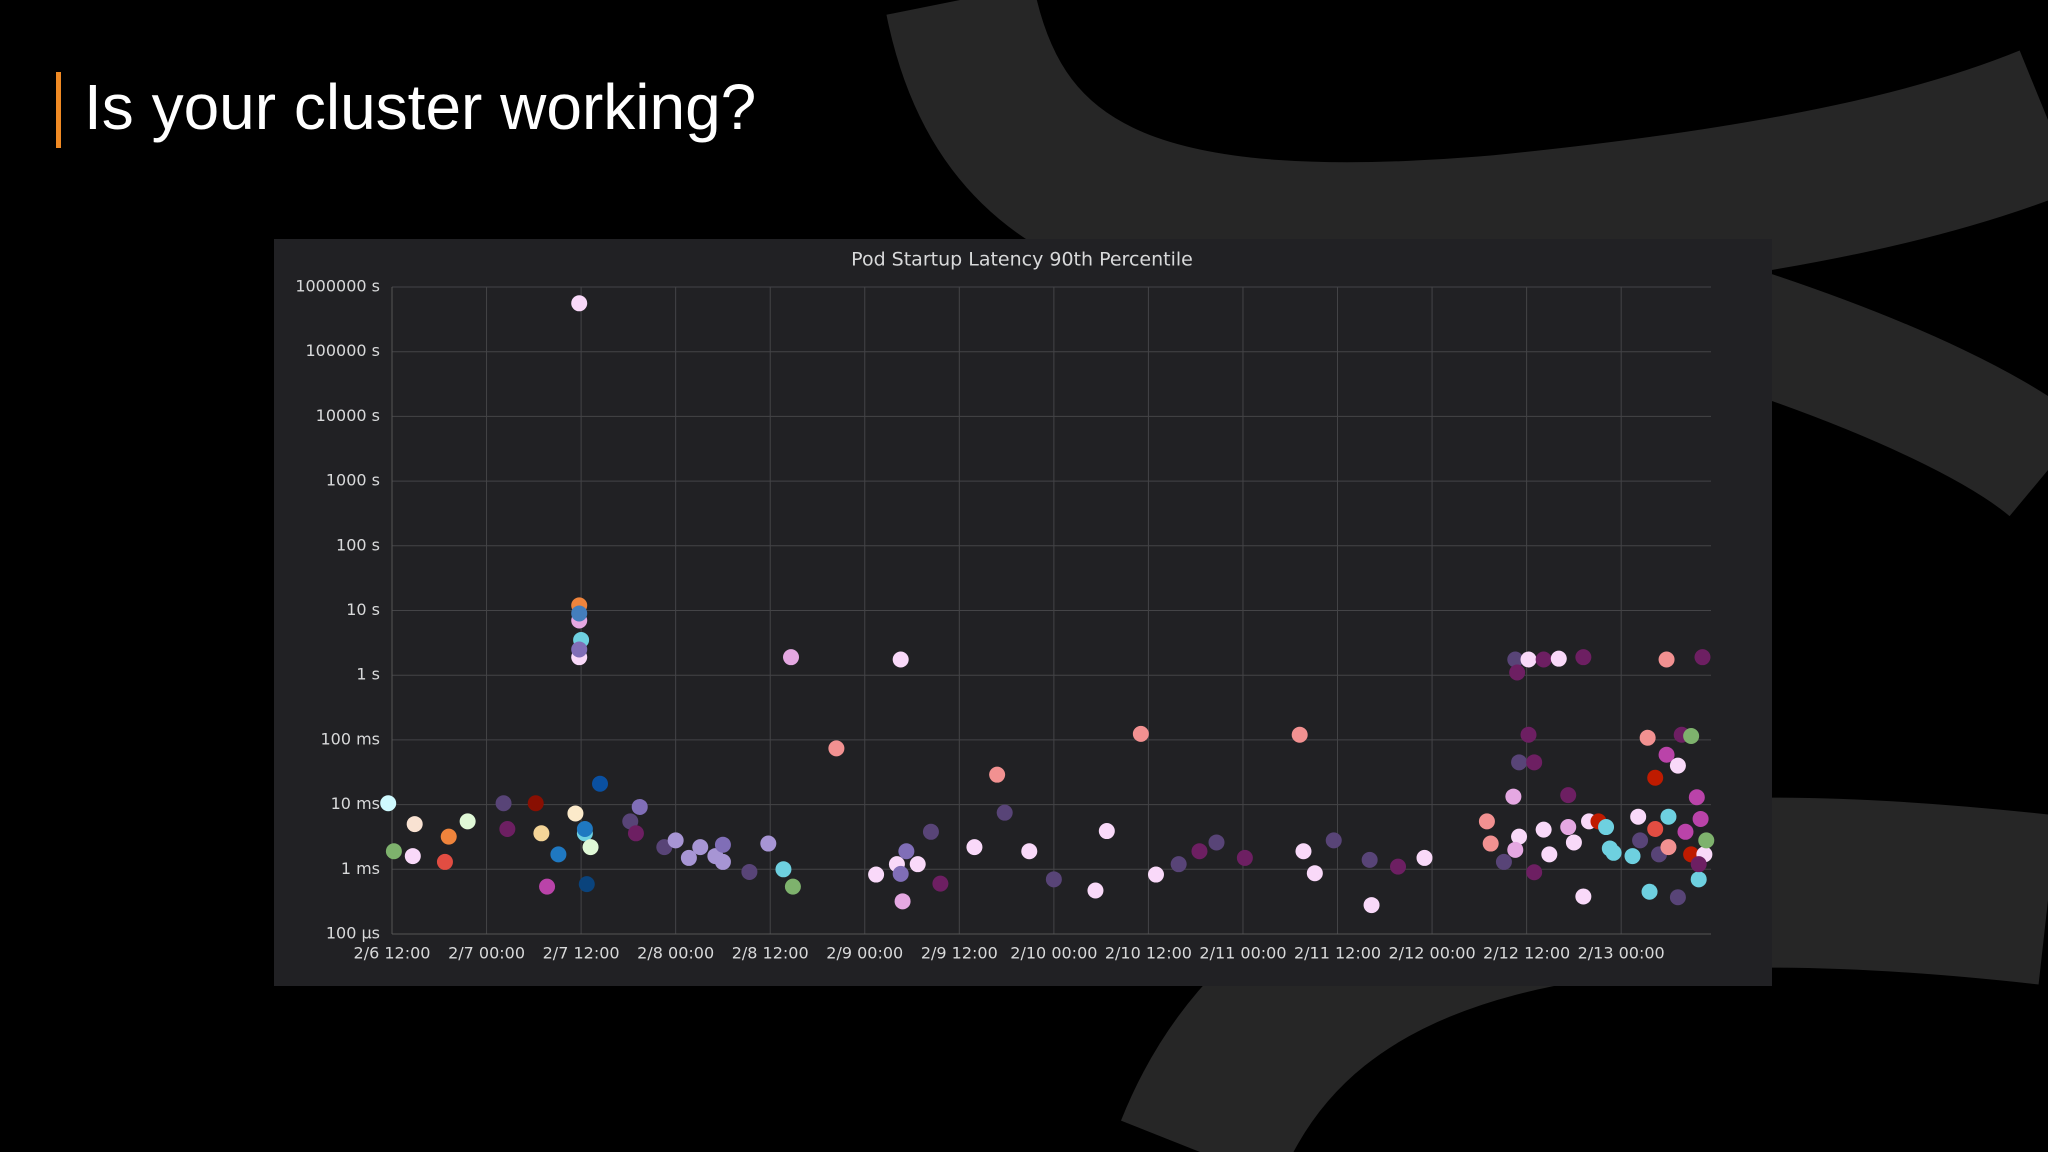 Image resolution: width=2048 pixels, height=1152 pixels. Describe the element at coordinates (353, 480) in the screenshot. I see `y-tick-label: 1000 s` at that location.